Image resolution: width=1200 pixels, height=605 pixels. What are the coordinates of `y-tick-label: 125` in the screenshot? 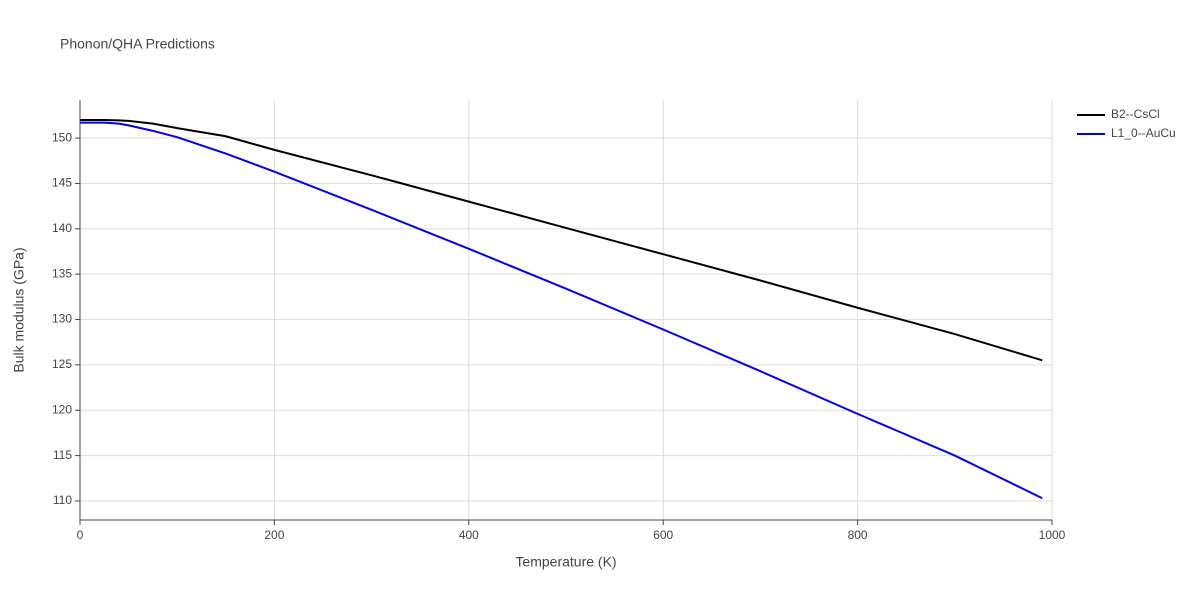 It's located at (62, 364).